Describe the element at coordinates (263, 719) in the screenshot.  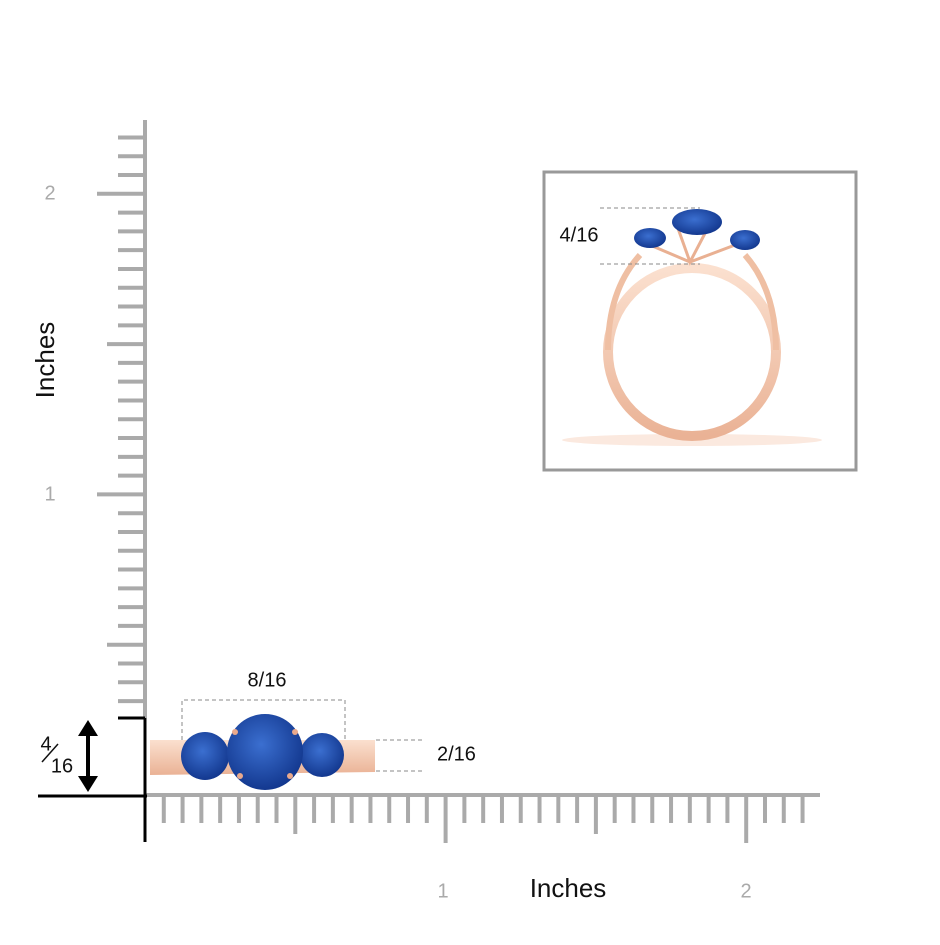
I see `width-guide` at that location.